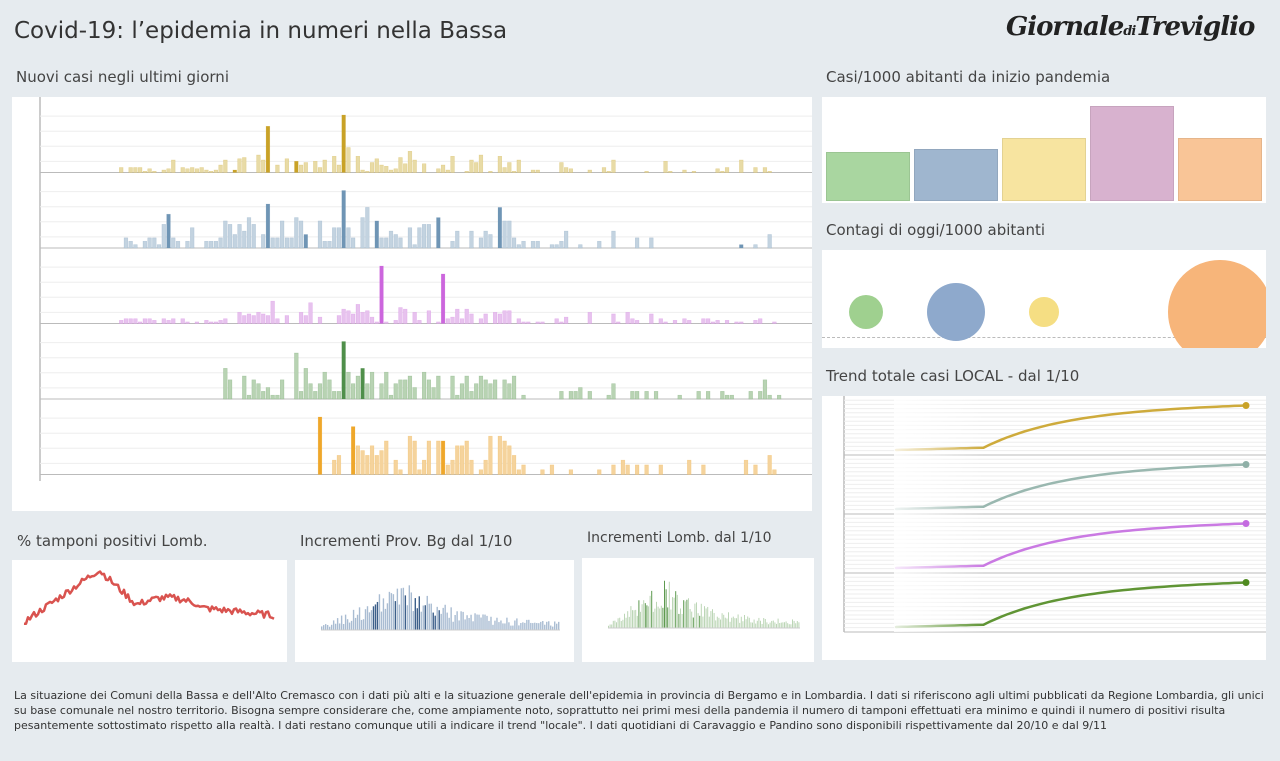 Image resolution: width=1280 pixels, height=761 pixels. What do you see at coordinates (698, 610) in the screenshot?
I see `lomb-panel` at bounding box center [698, 610].